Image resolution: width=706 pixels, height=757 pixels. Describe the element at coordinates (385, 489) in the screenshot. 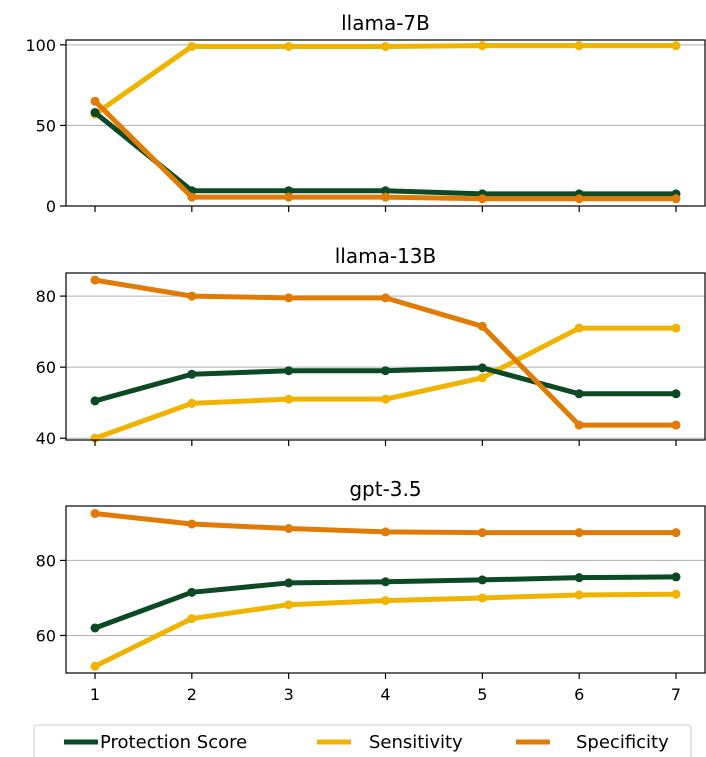

I see `panel-title: gpt-3.5` at that location.